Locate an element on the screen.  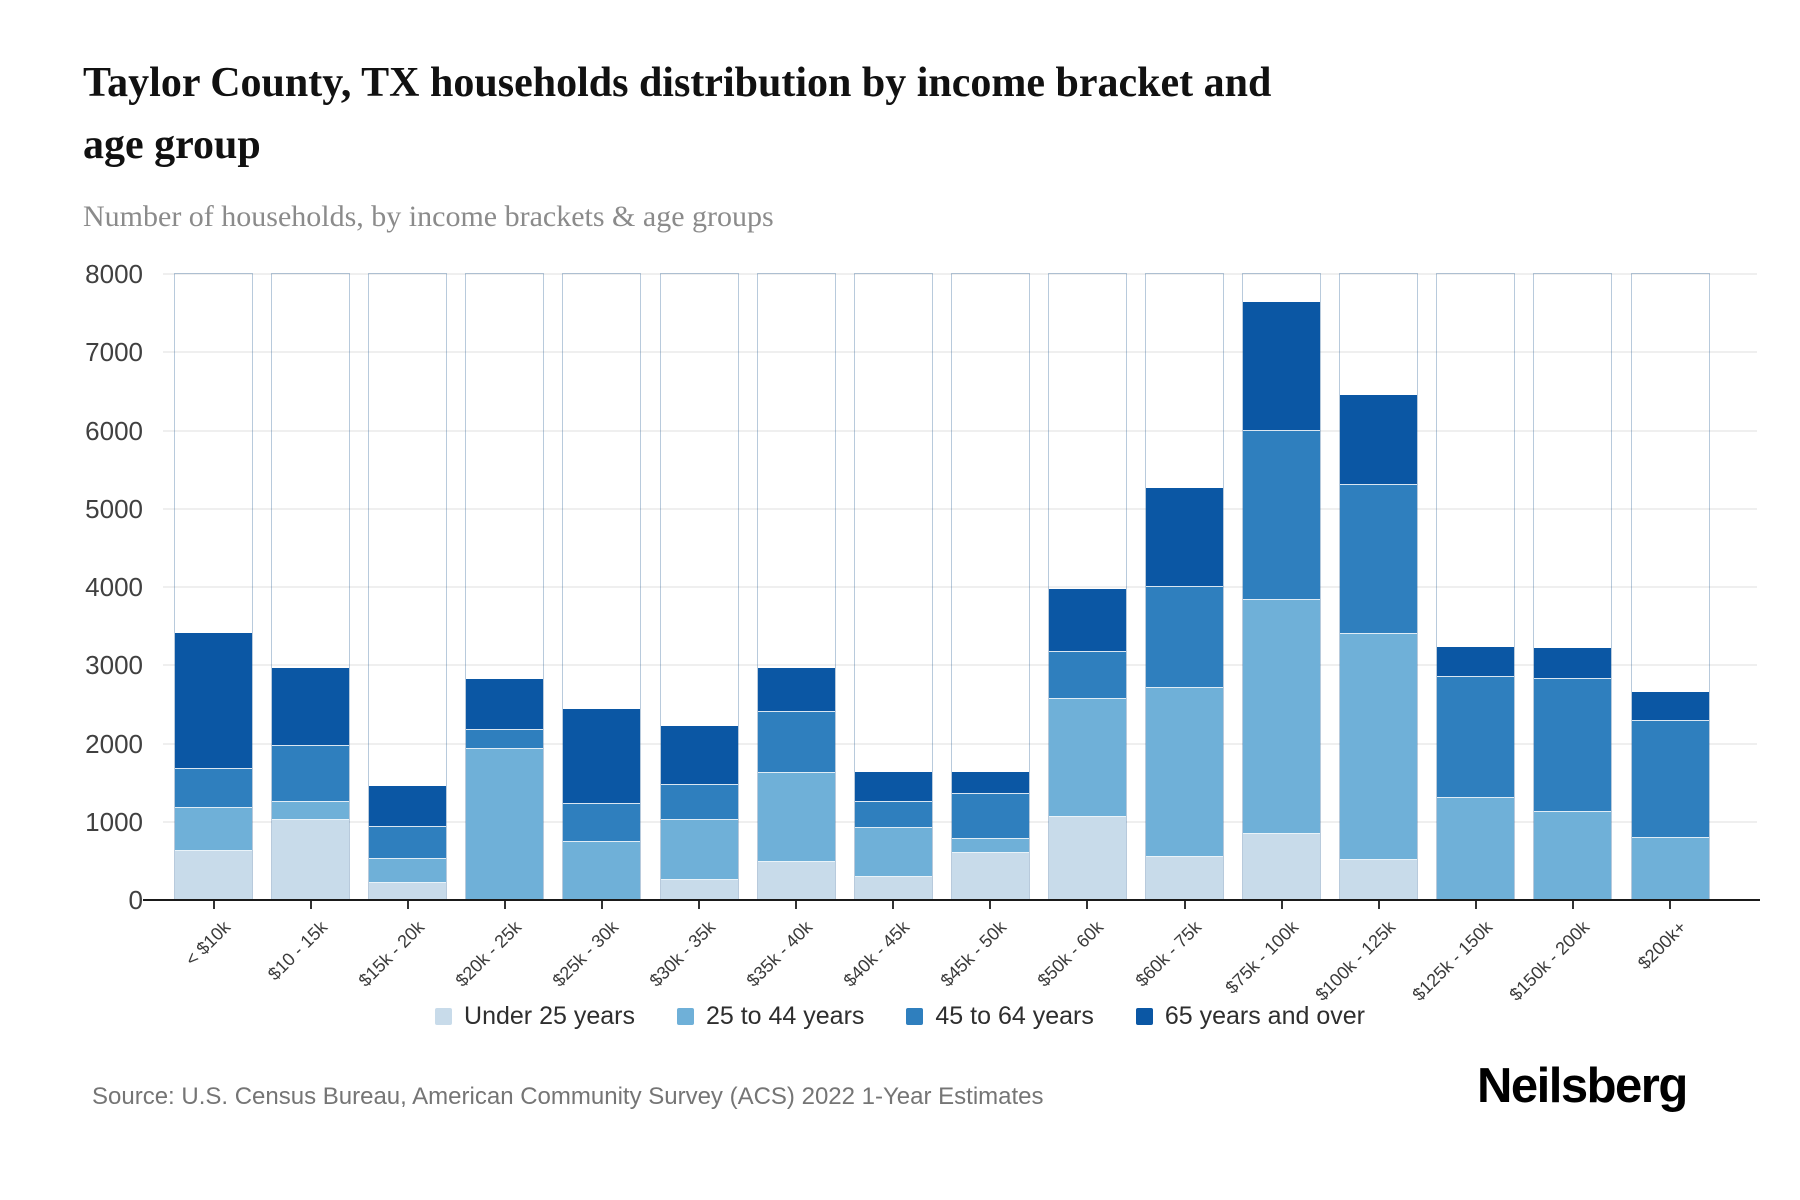
y-axis-label: 3000 is located at coordinates (114, 665).